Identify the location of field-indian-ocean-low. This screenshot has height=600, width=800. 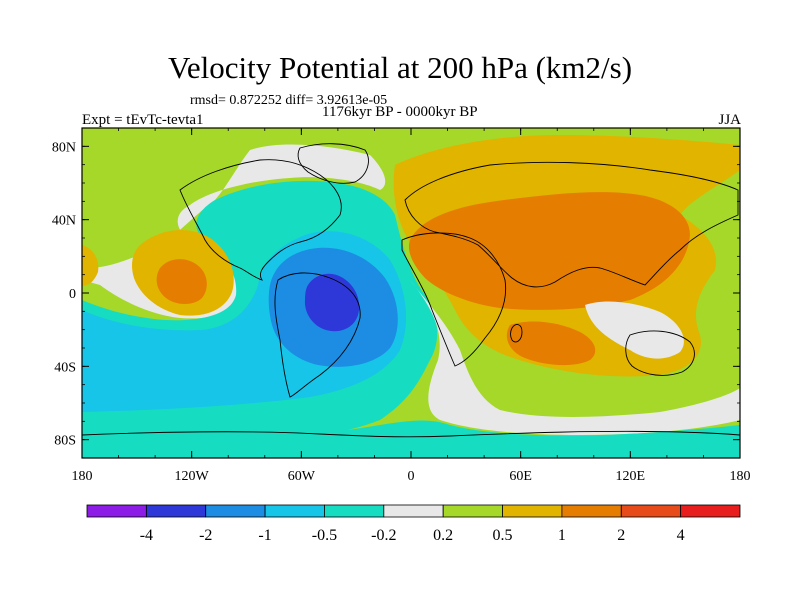
(634, 330).